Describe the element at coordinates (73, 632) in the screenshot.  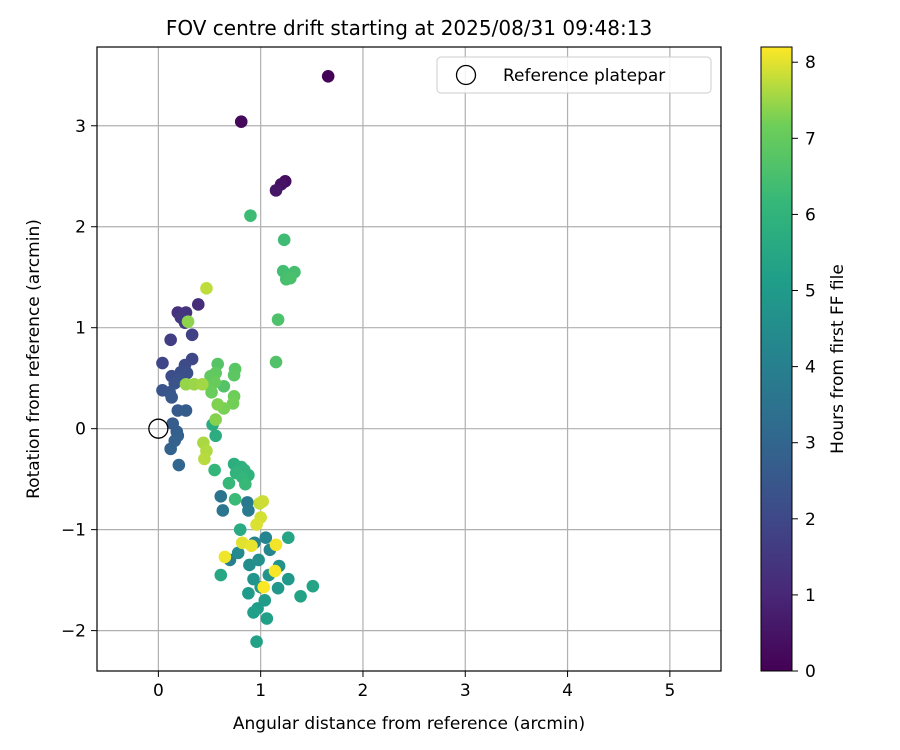
I see `y-tick-label: −2` at that location.